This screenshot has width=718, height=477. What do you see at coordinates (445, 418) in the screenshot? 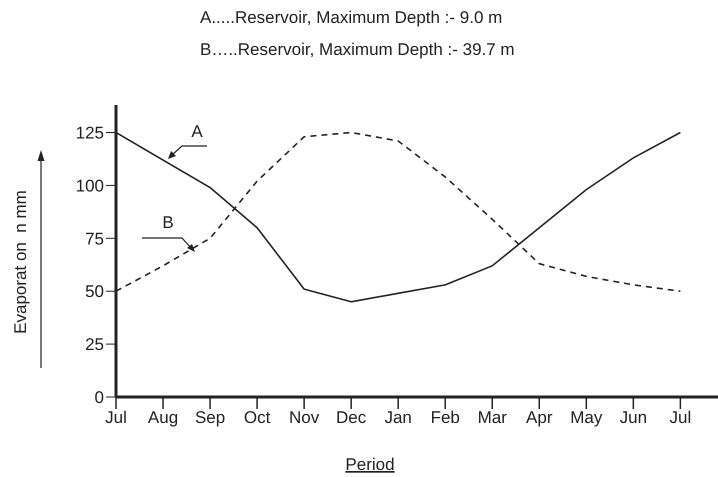
I see `x-tick-label: Feb` at bounding box center [445, 418].